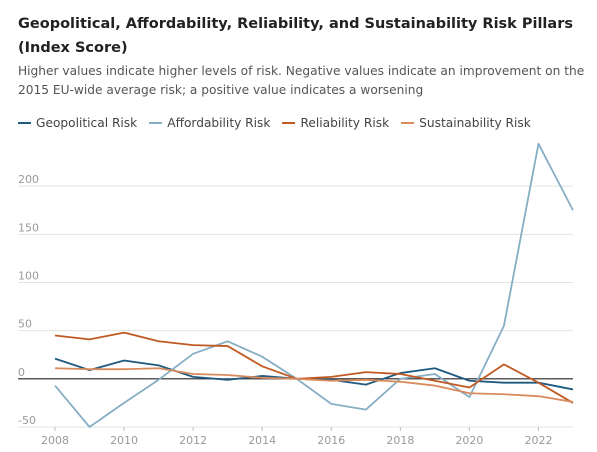 This screenshot has width=597, height=452. What do you see at coordinates (296, 437) in the screenshot?
I see `x-axis-tick-labels: 2008 2010 2012 2014 2016 2018 2020 2022` at bounding box center [296, 437].